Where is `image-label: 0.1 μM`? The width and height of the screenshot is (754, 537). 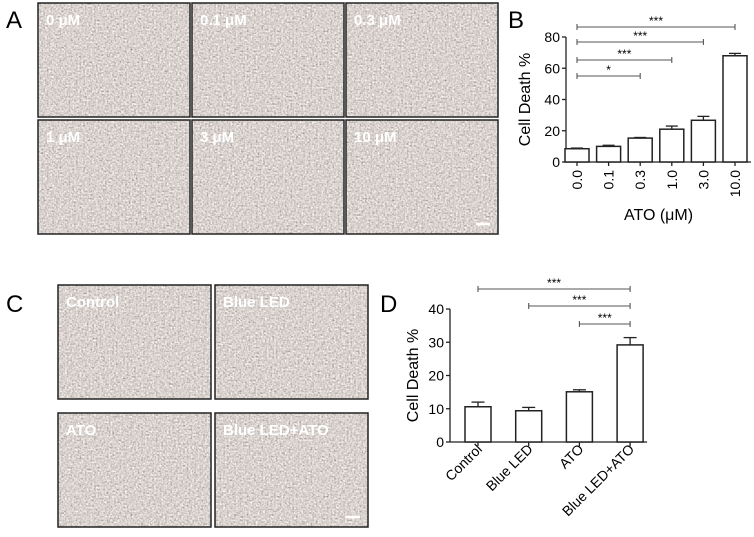
image-label: 0.1 μM is located at coordinates (223, 20).